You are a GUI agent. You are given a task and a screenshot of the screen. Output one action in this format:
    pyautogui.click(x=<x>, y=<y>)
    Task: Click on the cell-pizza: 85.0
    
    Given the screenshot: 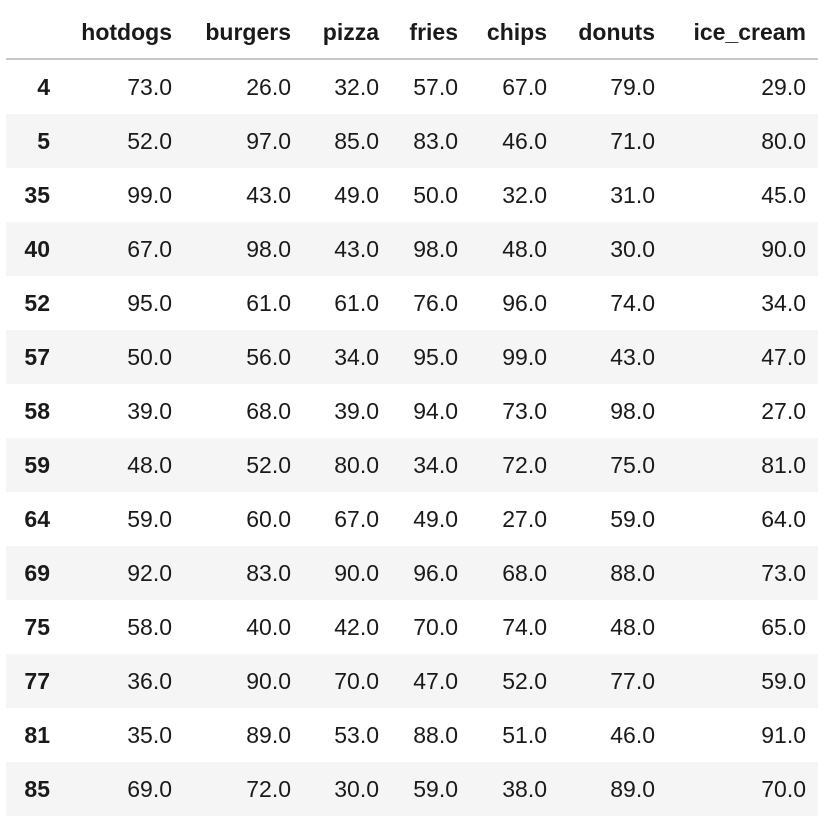 What is the action you would take?
    pyautogui.click(x=356, y=140)
    